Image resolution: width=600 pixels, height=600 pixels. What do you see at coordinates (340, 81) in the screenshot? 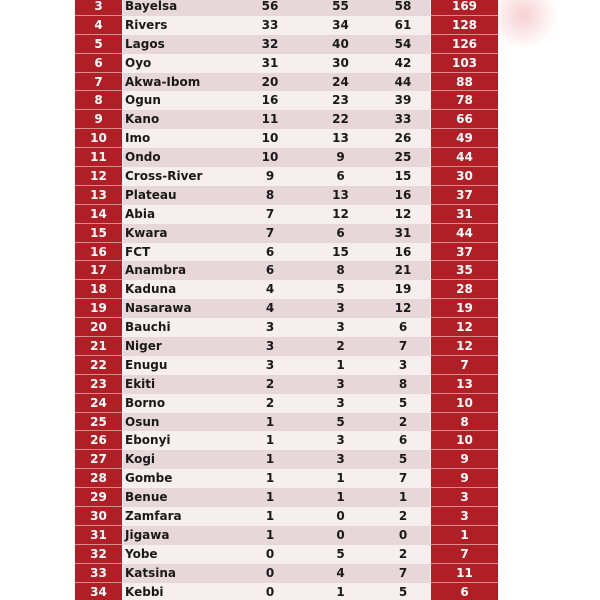
I see `value-cell-2: 24` at bounding box center [340, 81].